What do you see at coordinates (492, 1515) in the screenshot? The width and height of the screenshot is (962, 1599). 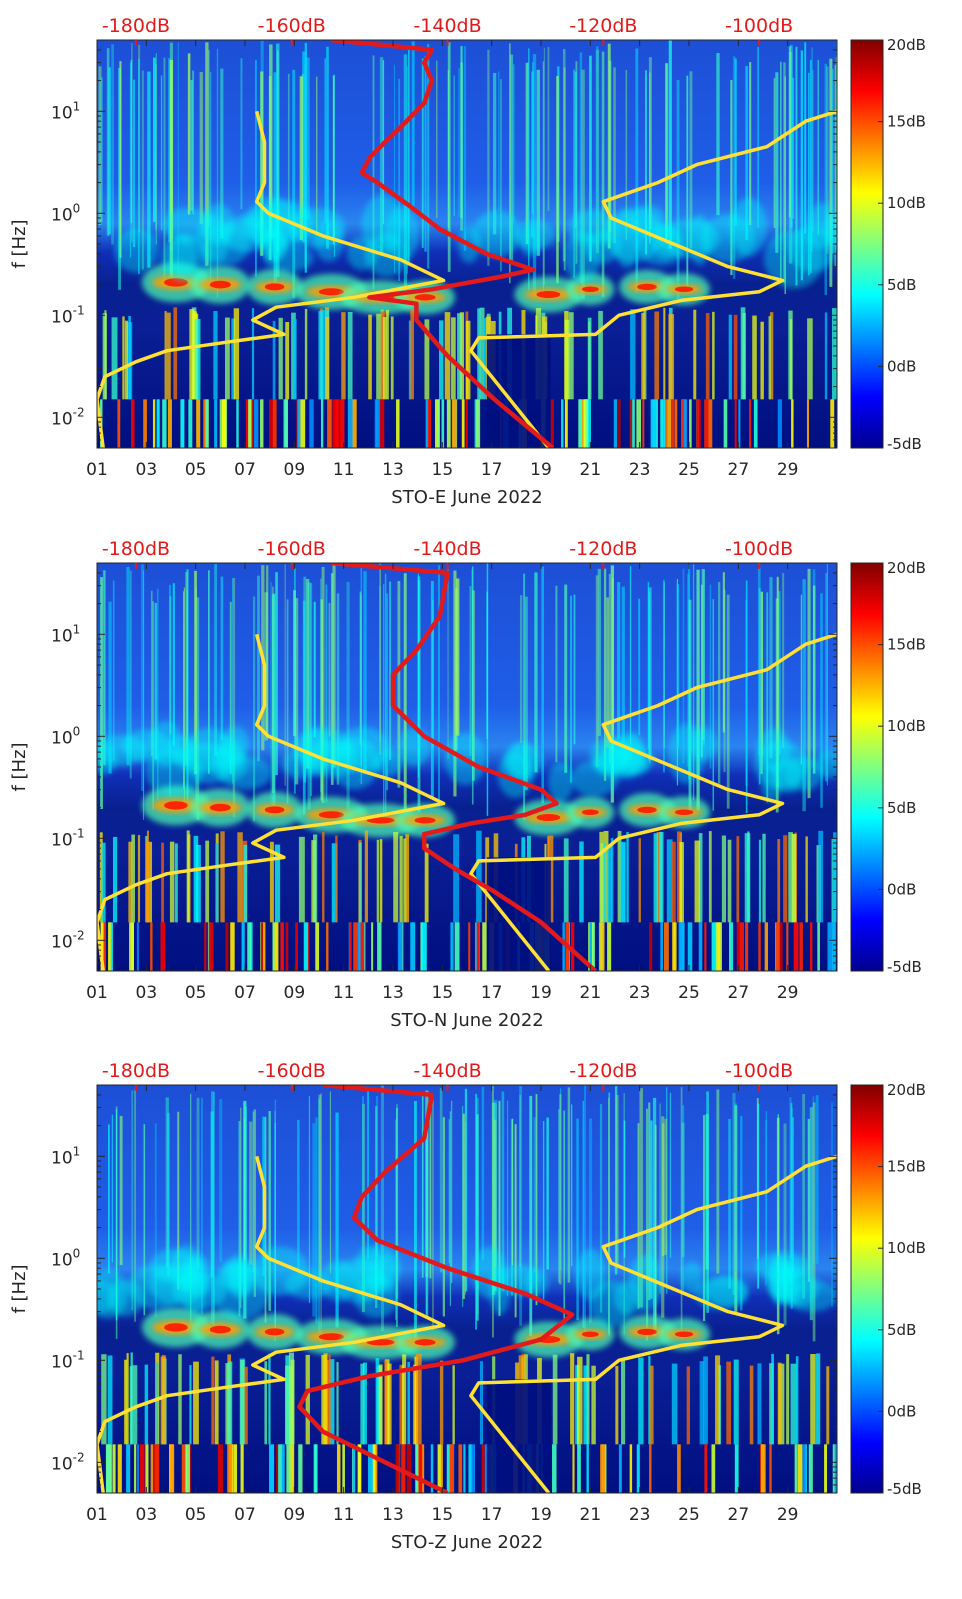 I see `x-tick-label: 17` at bounding box center [492, 1515].